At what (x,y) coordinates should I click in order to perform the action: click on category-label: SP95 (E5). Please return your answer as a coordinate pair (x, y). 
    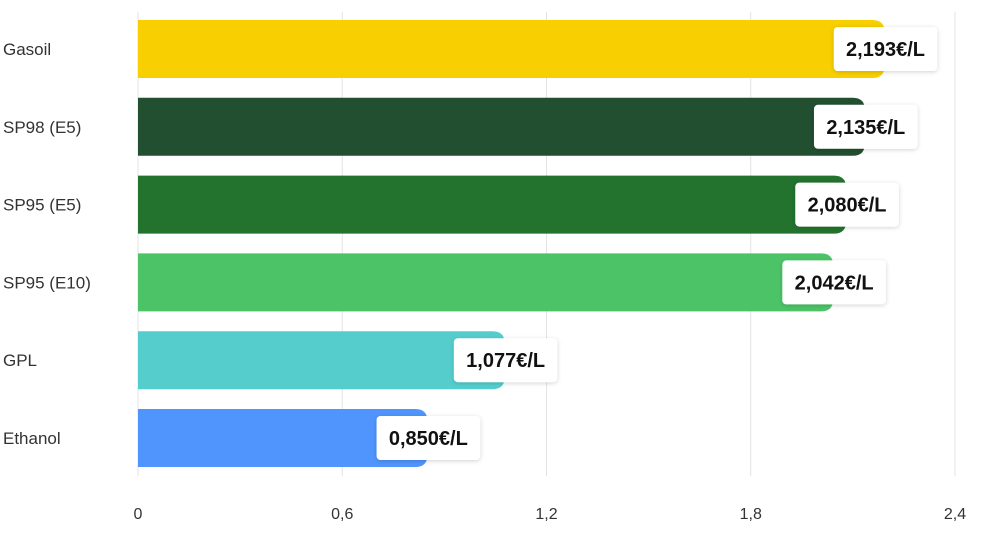
    Looking at the image, I should click on (42, 205).